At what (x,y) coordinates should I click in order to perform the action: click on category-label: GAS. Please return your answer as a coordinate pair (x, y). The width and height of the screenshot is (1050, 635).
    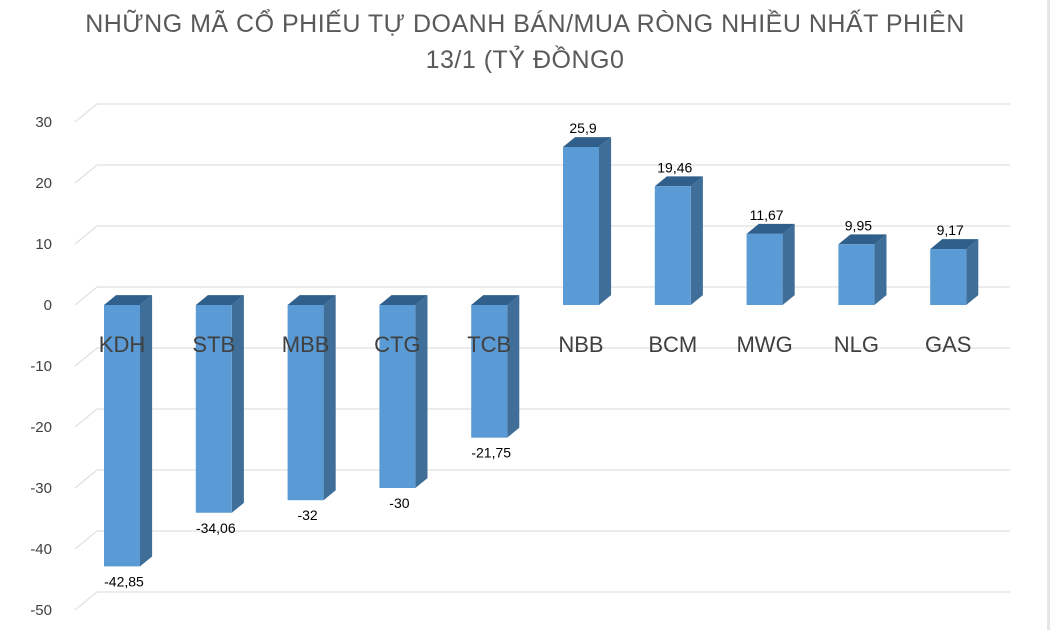
    Looking at the image, I should click on (948, 344).